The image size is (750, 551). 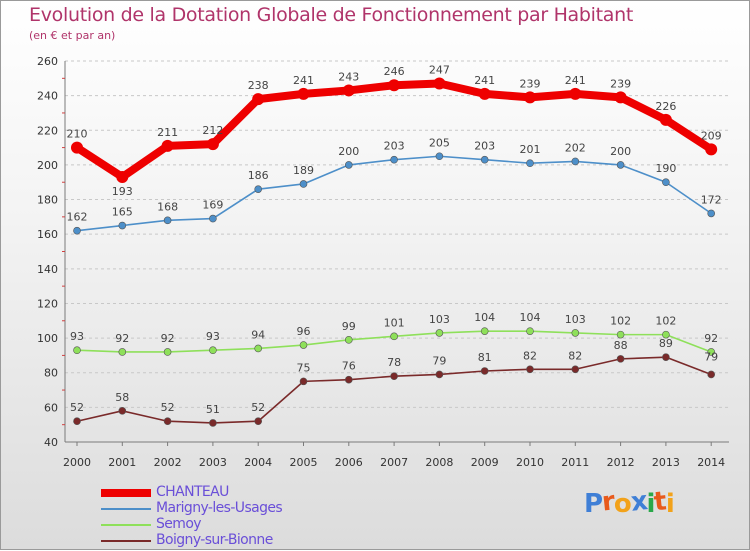 I want to click on data-label: 81, so click(x=485, y=357).